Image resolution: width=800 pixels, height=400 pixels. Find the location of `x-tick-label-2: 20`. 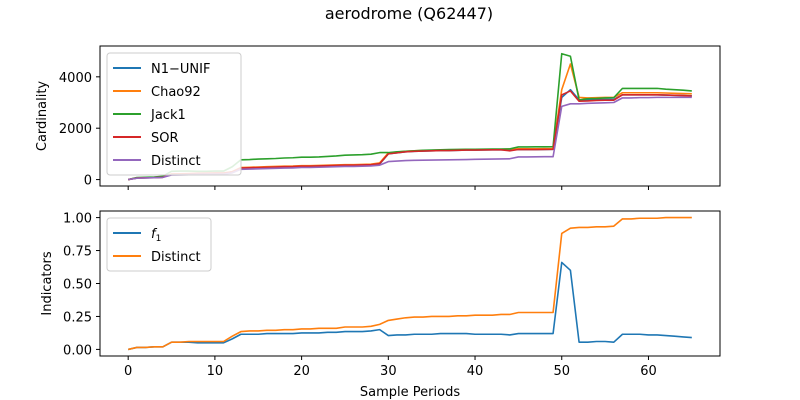

x-tick-label-2: 20 is located at coordinates (301, 371).